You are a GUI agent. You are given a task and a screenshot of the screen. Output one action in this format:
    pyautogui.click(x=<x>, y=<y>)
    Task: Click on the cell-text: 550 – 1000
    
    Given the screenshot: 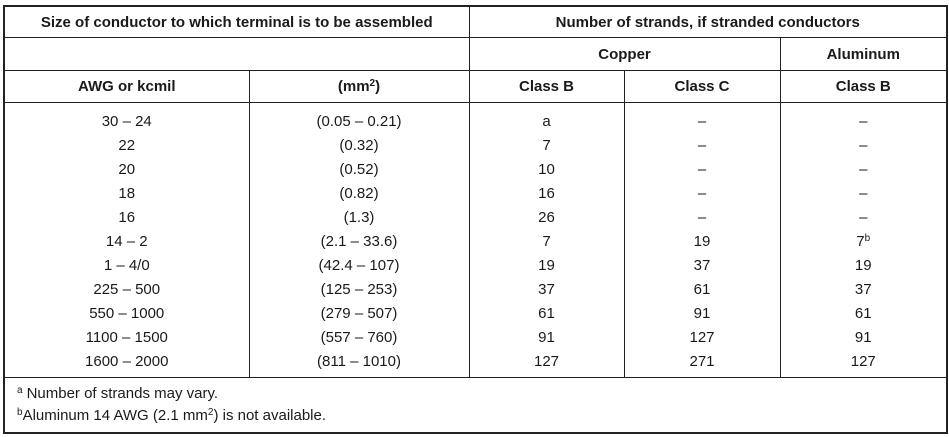 What is the action you would take?
    pyautogui.click(x=127, y=313)
    